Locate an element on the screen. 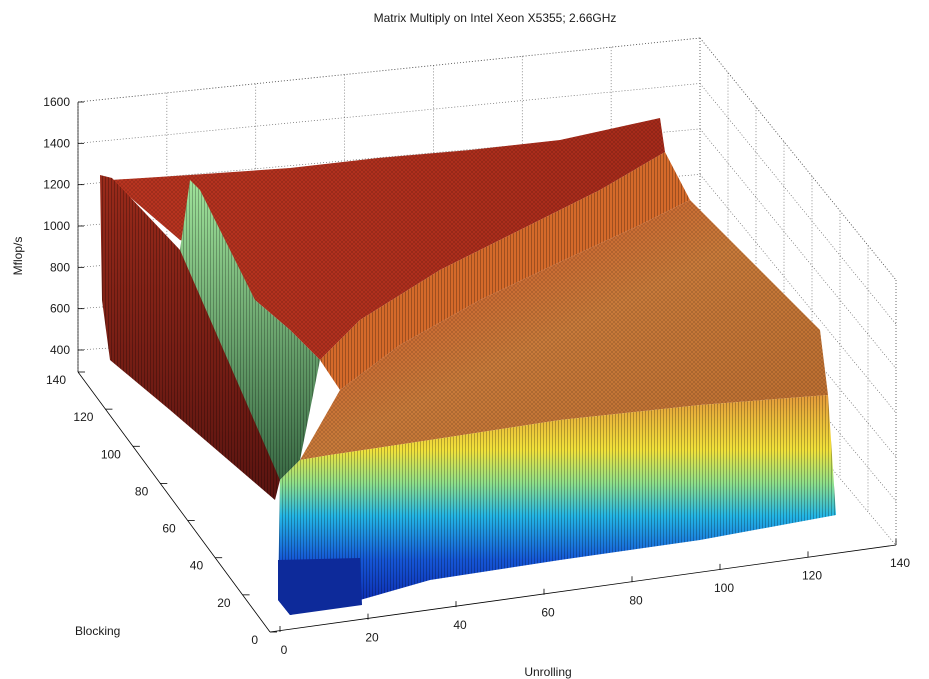 This screenshot has height=679, width=929. y-axis-ticks: 0 20 40 60 80 100 120 140 is located at coordinates (161, 509).